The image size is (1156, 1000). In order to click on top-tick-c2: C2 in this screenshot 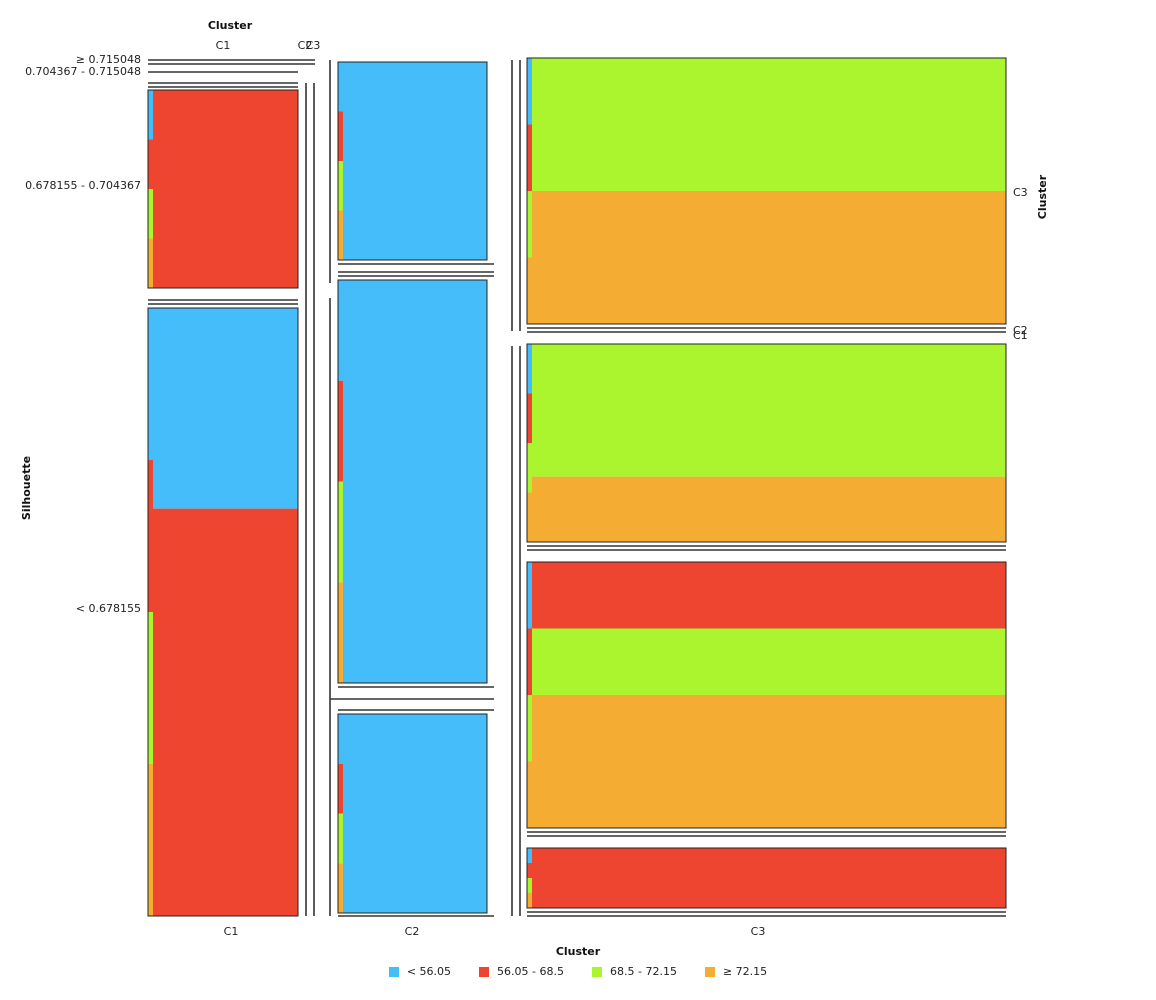, I will do `click(305, 45)`.